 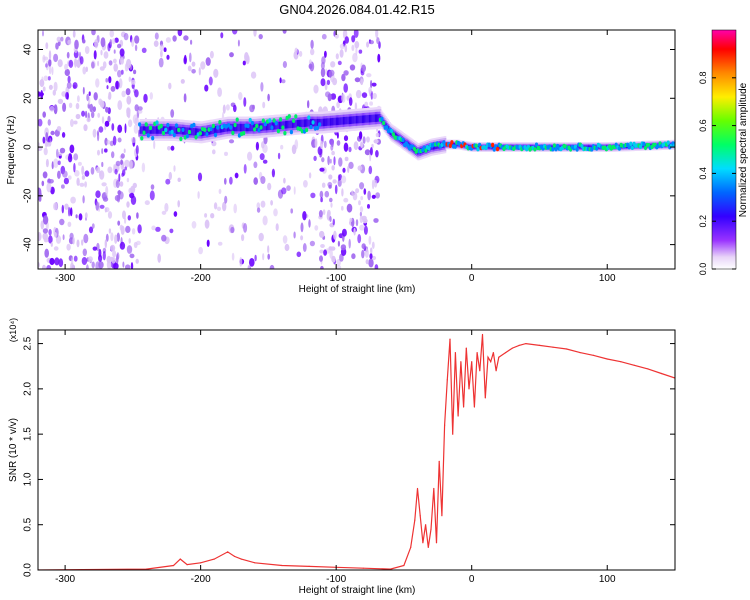 What do you see at coordinates (13, 450) in the screenshot?
I see `snr-y-label: SNR (10 * v/v)` at bounding box center [13, 450].